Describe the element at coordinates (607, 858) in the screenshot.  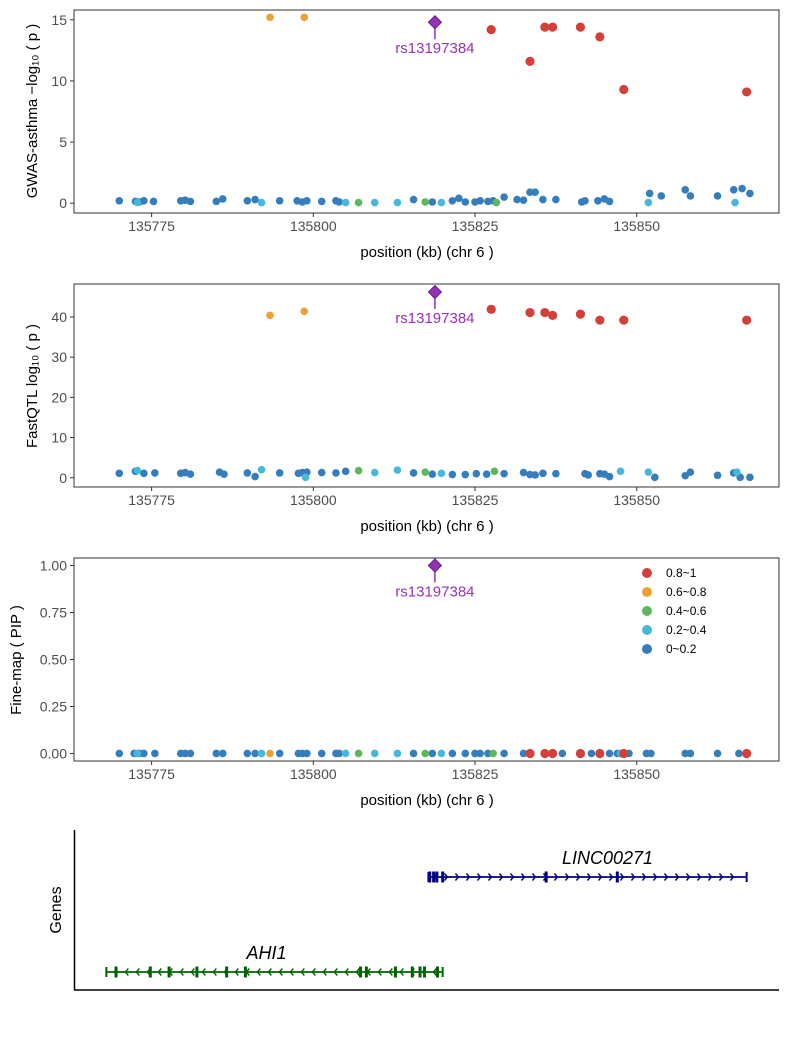
I see `gene-label: LINC00271` at that location.